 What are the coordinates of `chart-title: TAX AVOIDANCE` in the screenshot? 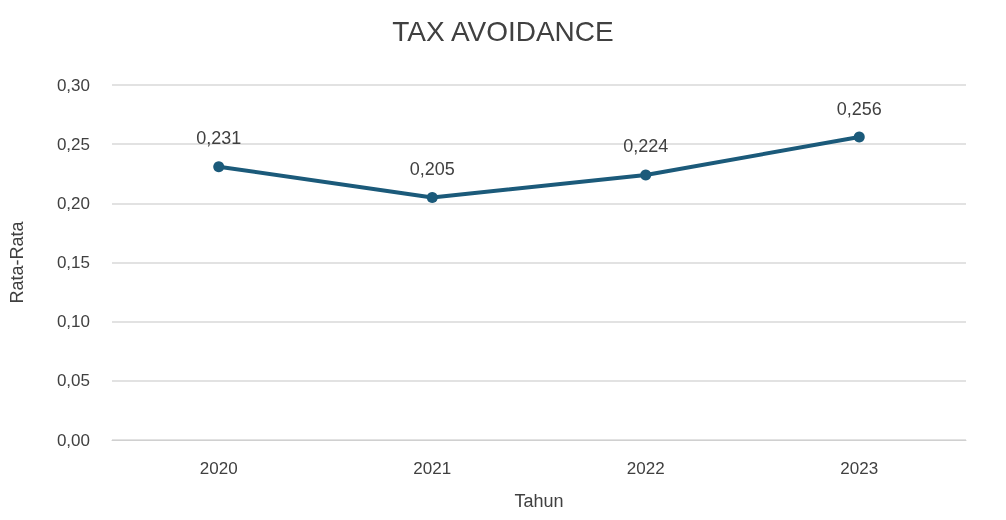 It's located at (503, 31).